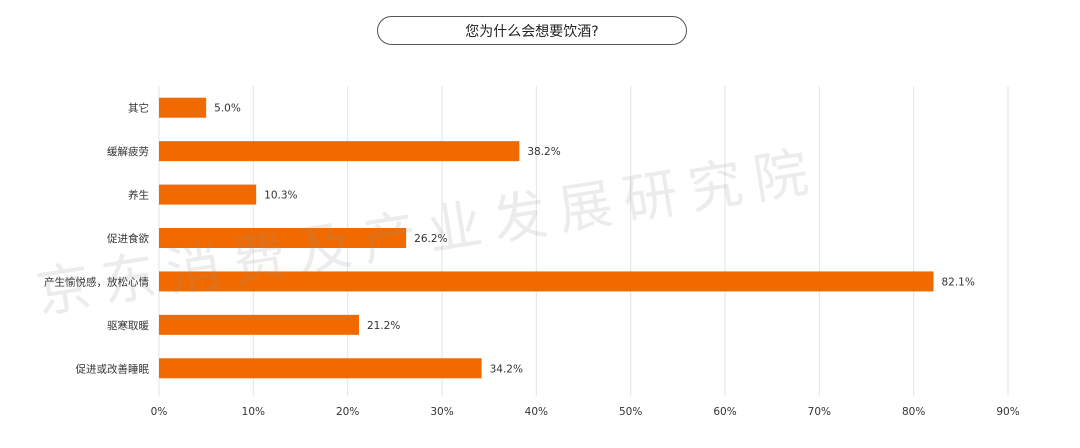 This screenshot has height=448, width=1080. I want to click on x-tick-label-8: 80%, so click(913, 412).